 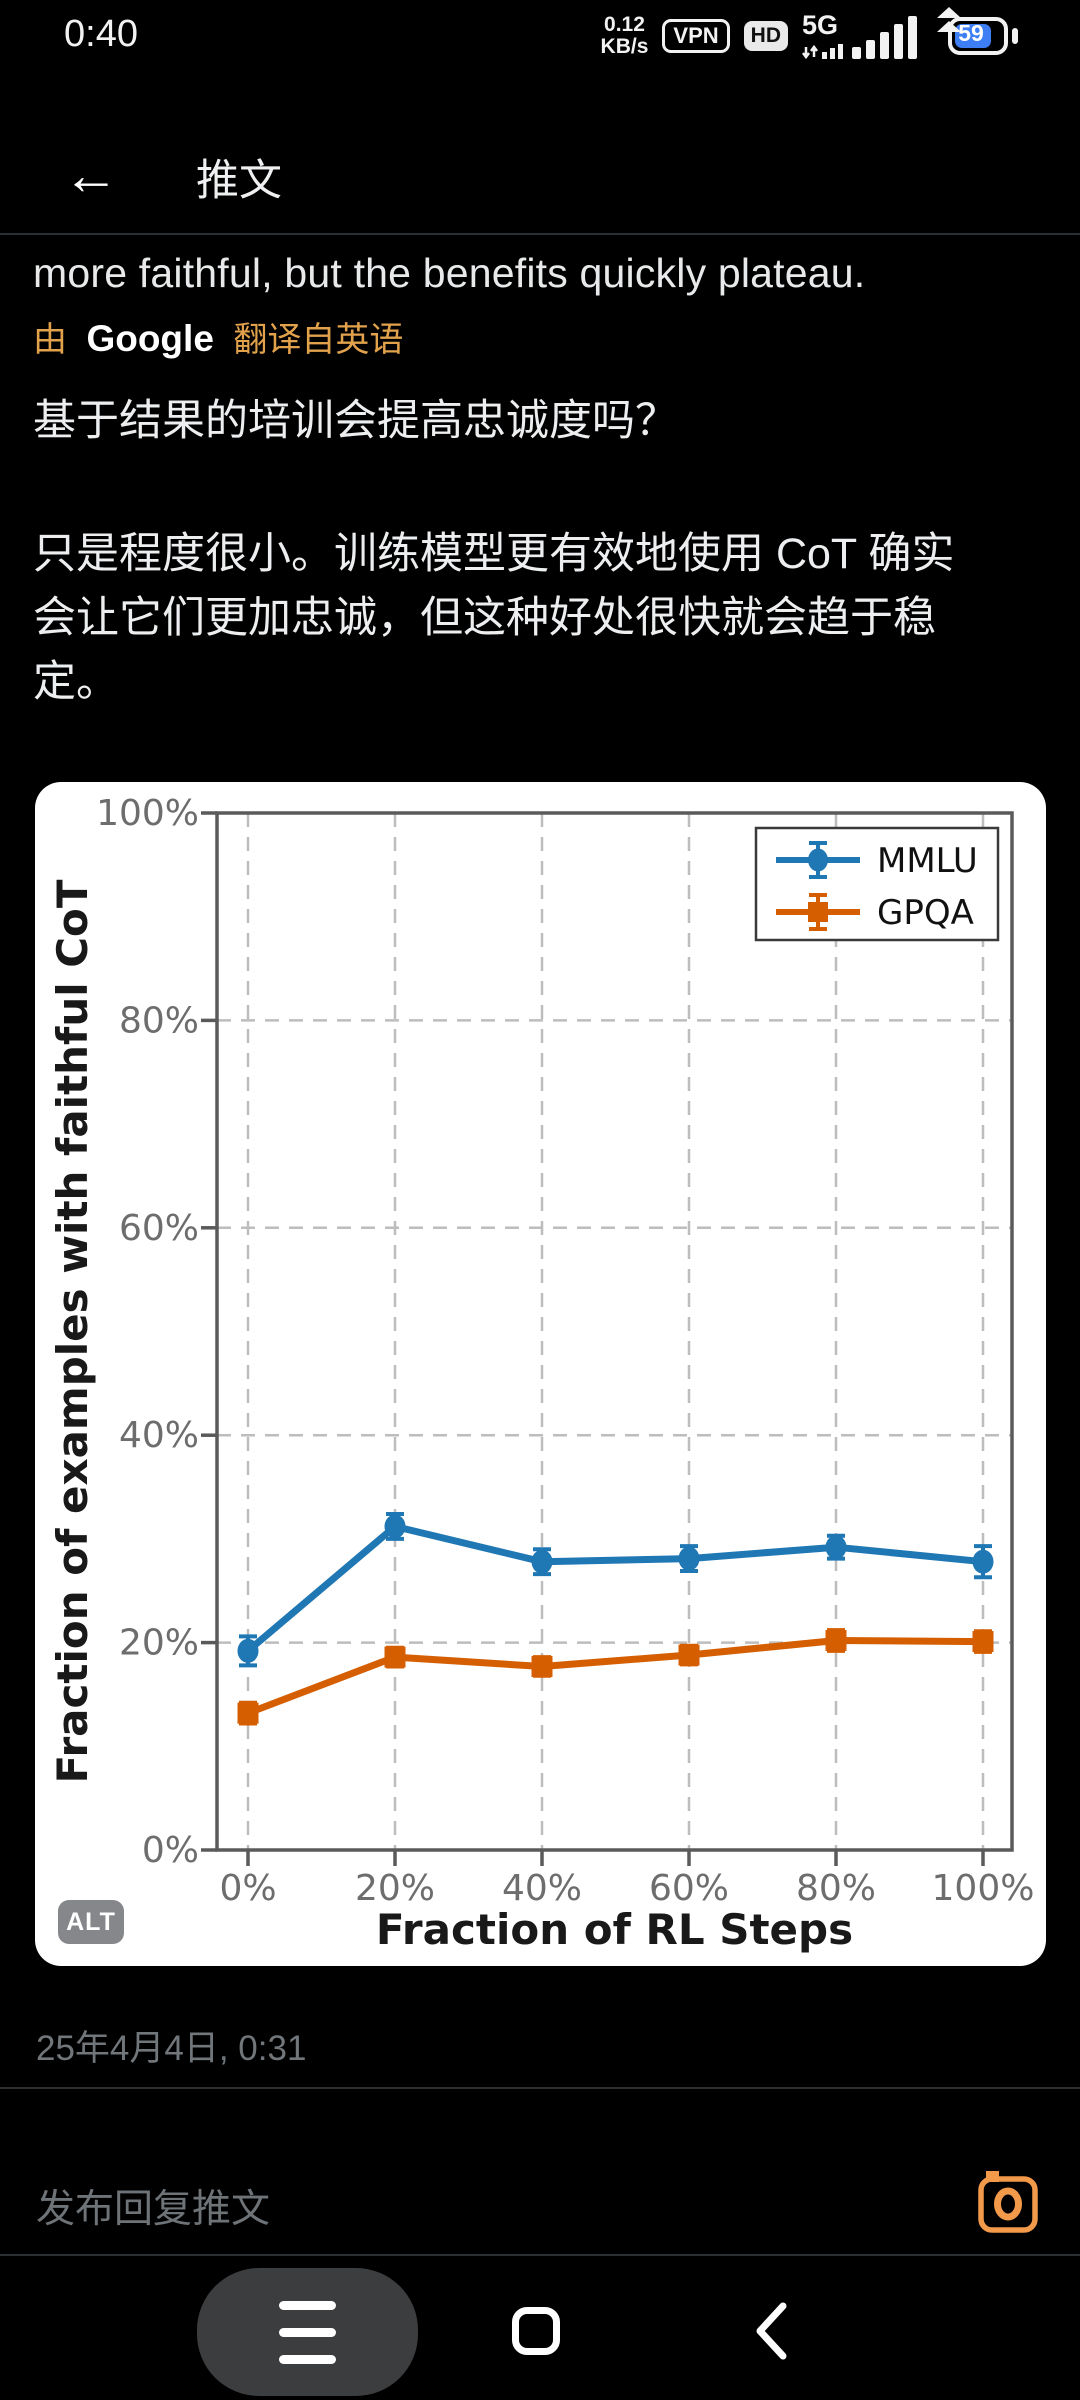 What do you see at coordinates (877, 884) in the screenshot?
I see `legend-box` at bounding box center [877, 884].